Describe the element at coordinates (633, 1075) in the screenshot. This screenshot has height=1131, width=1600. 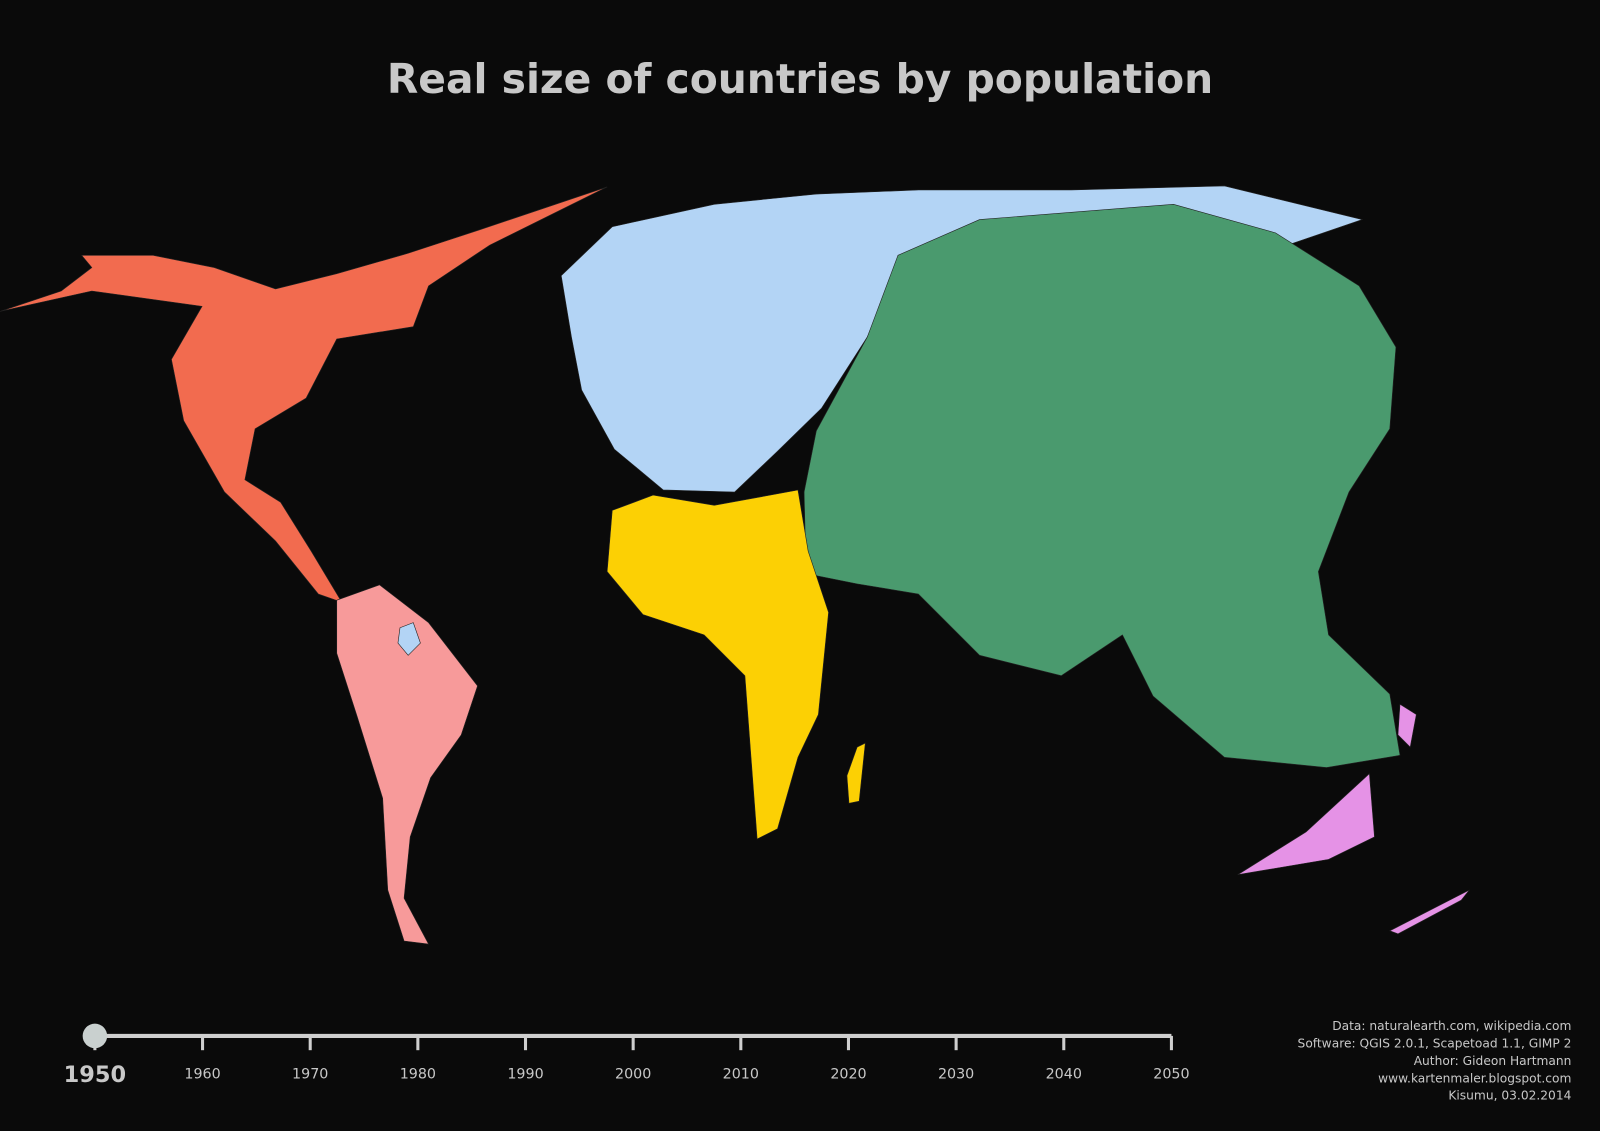
I see `timeline-tick-label: 2000` at that location.